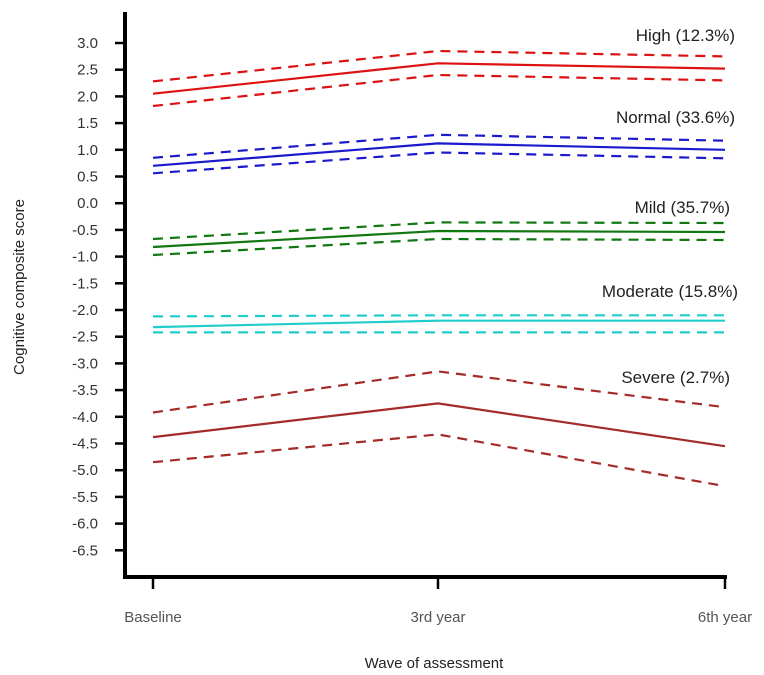  I want to click on x-tick-label: 3rd year, so click(437, 617).